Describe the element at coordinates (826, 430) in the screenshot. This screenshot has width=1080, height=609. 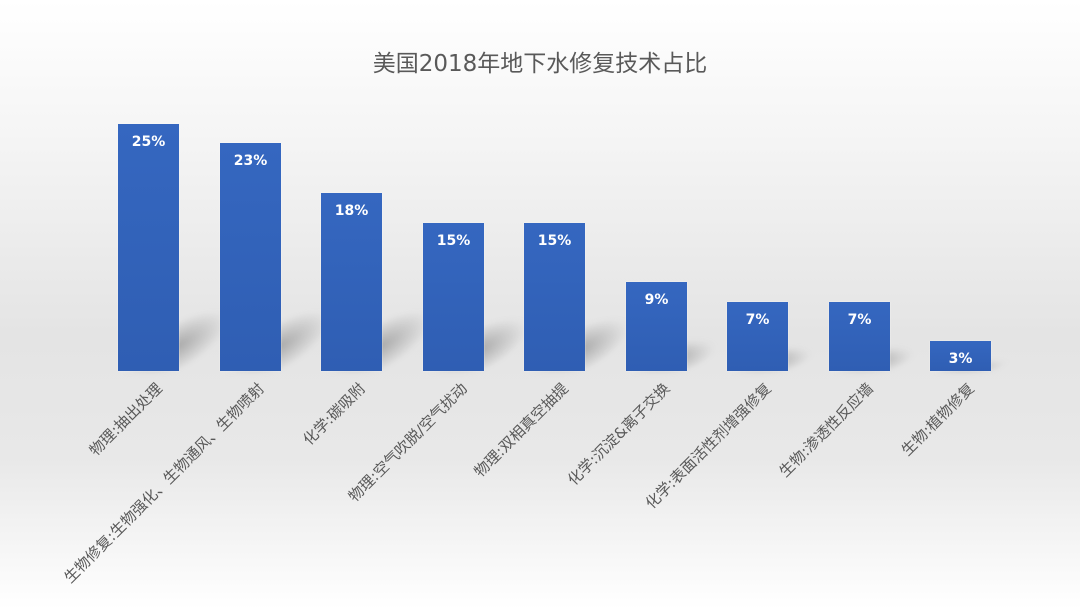
I see `x-axis-label: 生物:渗透性反应墙` at that location.